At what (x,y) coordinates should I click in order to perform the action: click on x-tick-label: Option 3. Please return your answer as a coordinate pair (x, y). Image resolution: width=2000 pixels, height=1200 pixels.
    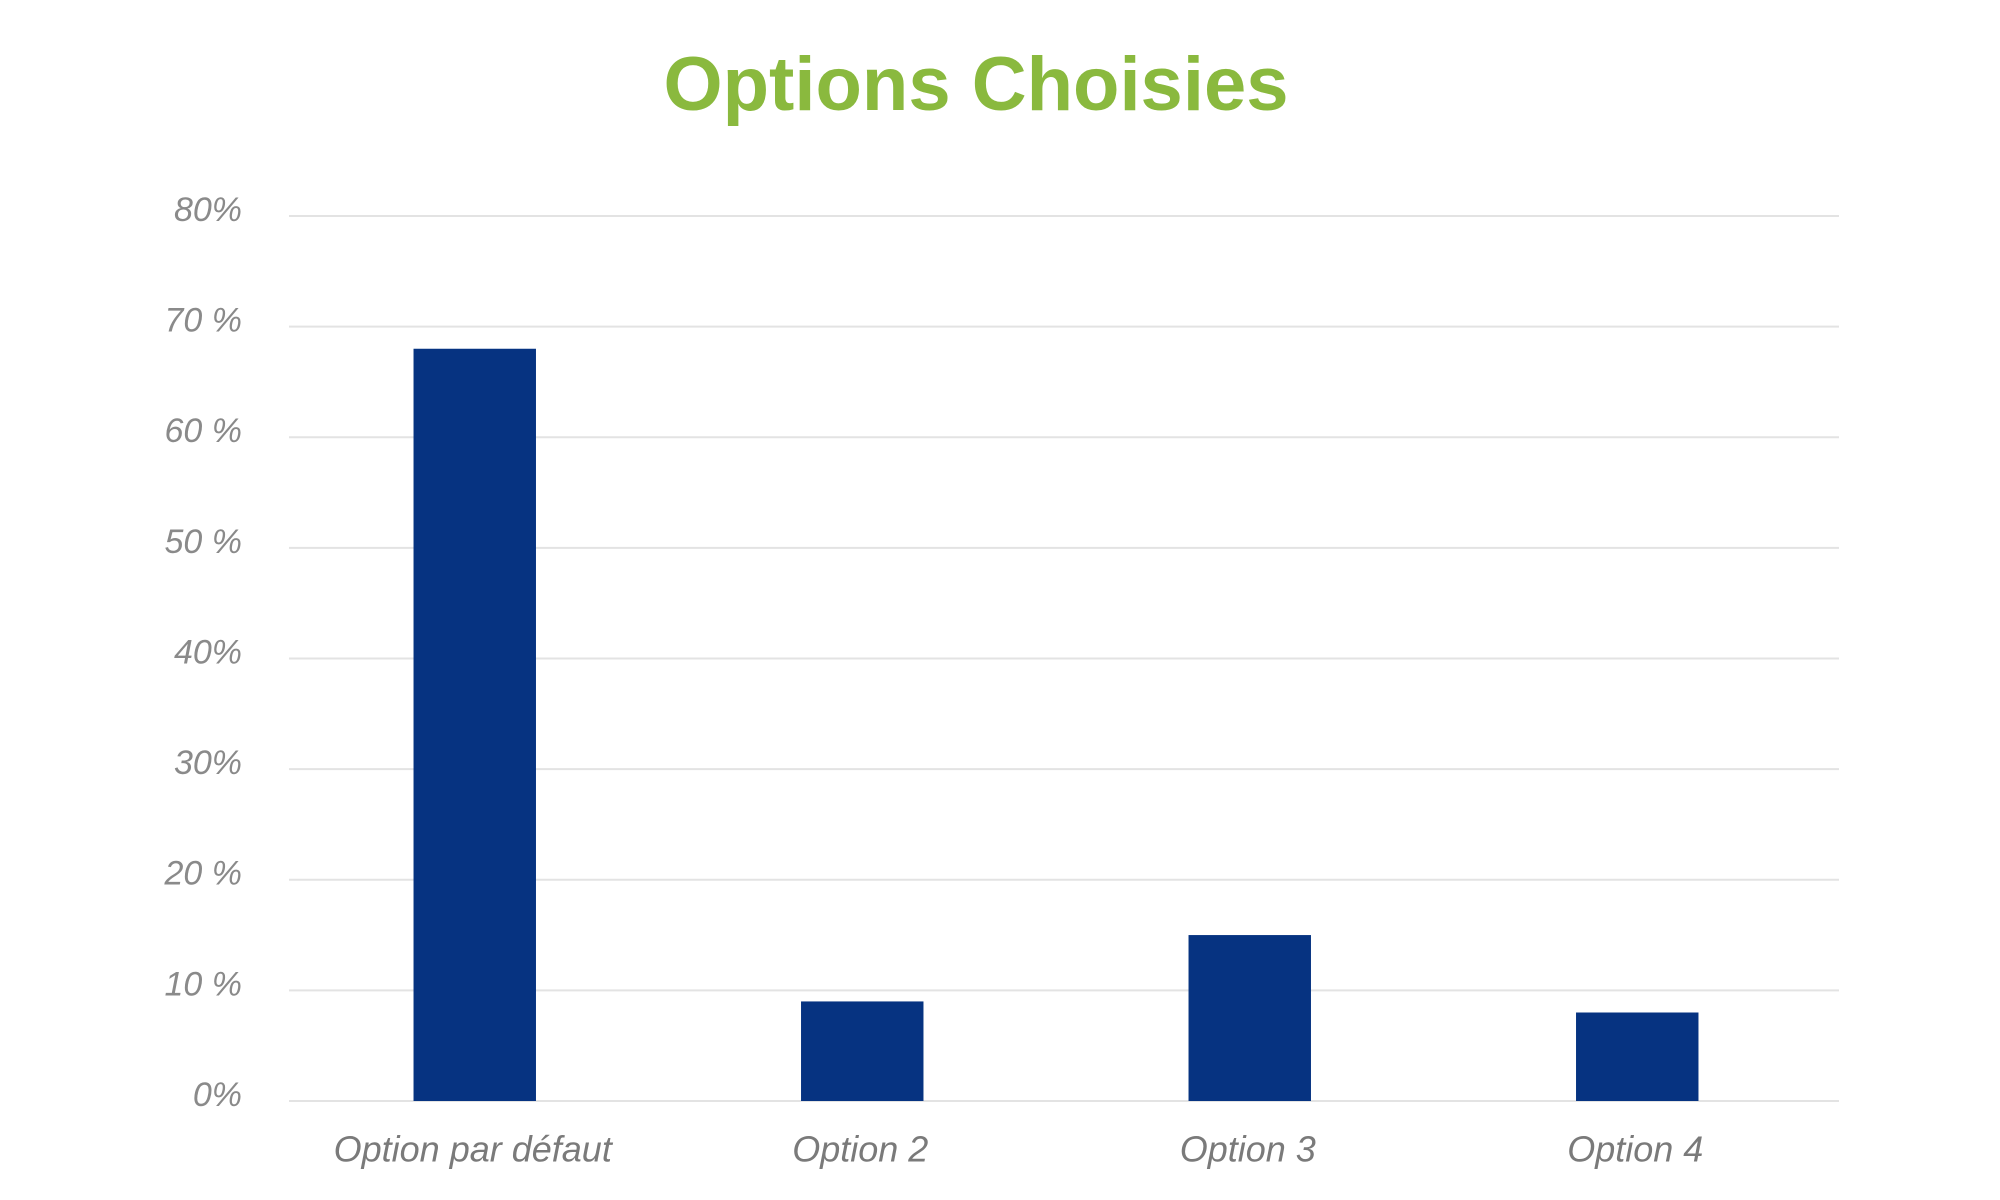
    Looking at the image, I should click on (1248, 1149).